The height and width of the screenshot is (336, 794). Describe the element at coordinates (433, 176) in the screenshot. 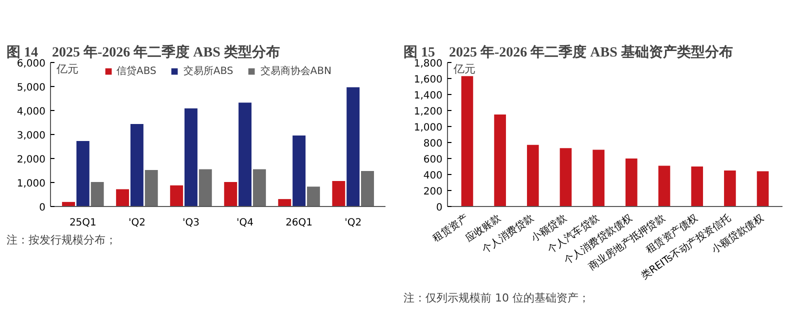

I see `y-tick-label: 400` at that location.